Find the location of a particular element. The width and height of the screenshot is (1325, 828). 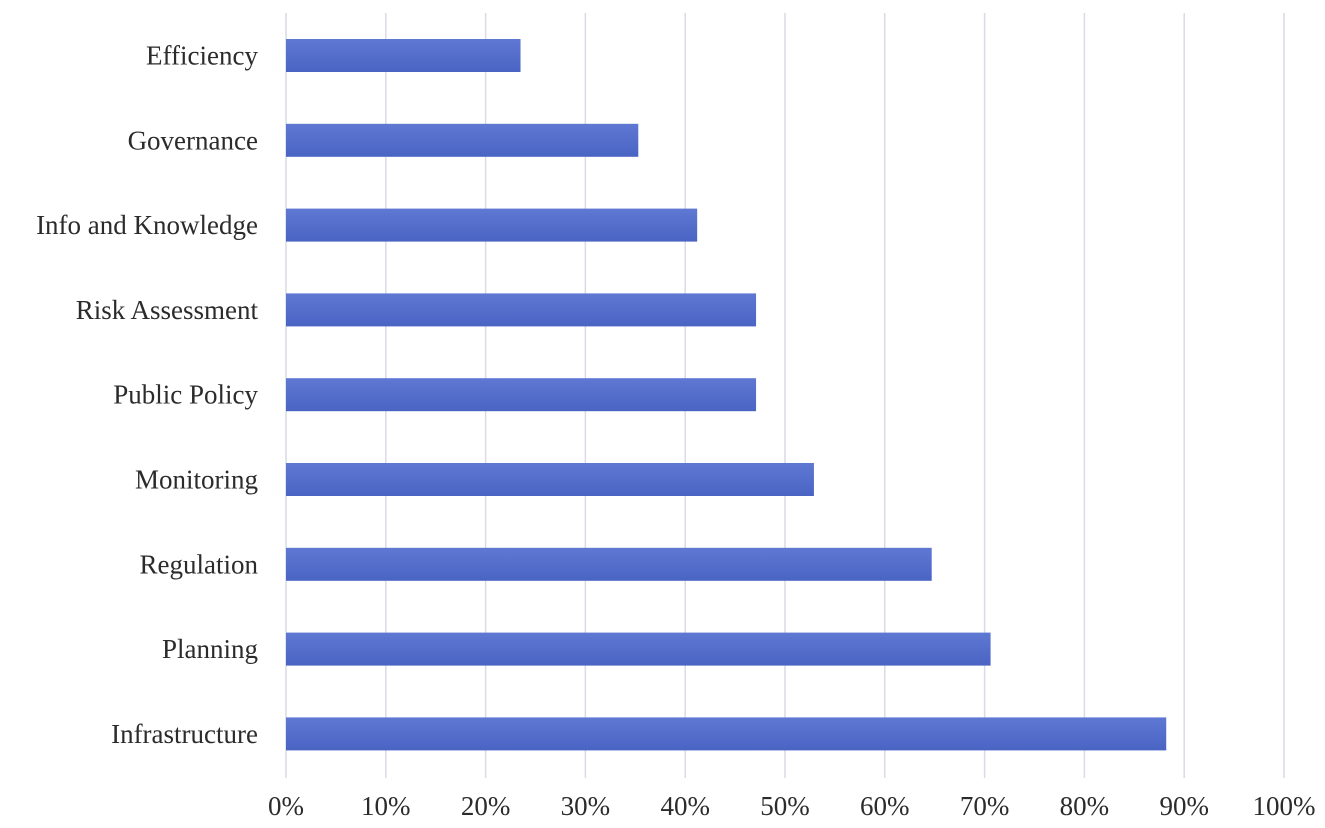

category-label: Public Policy is located at coordinates (185, 395).